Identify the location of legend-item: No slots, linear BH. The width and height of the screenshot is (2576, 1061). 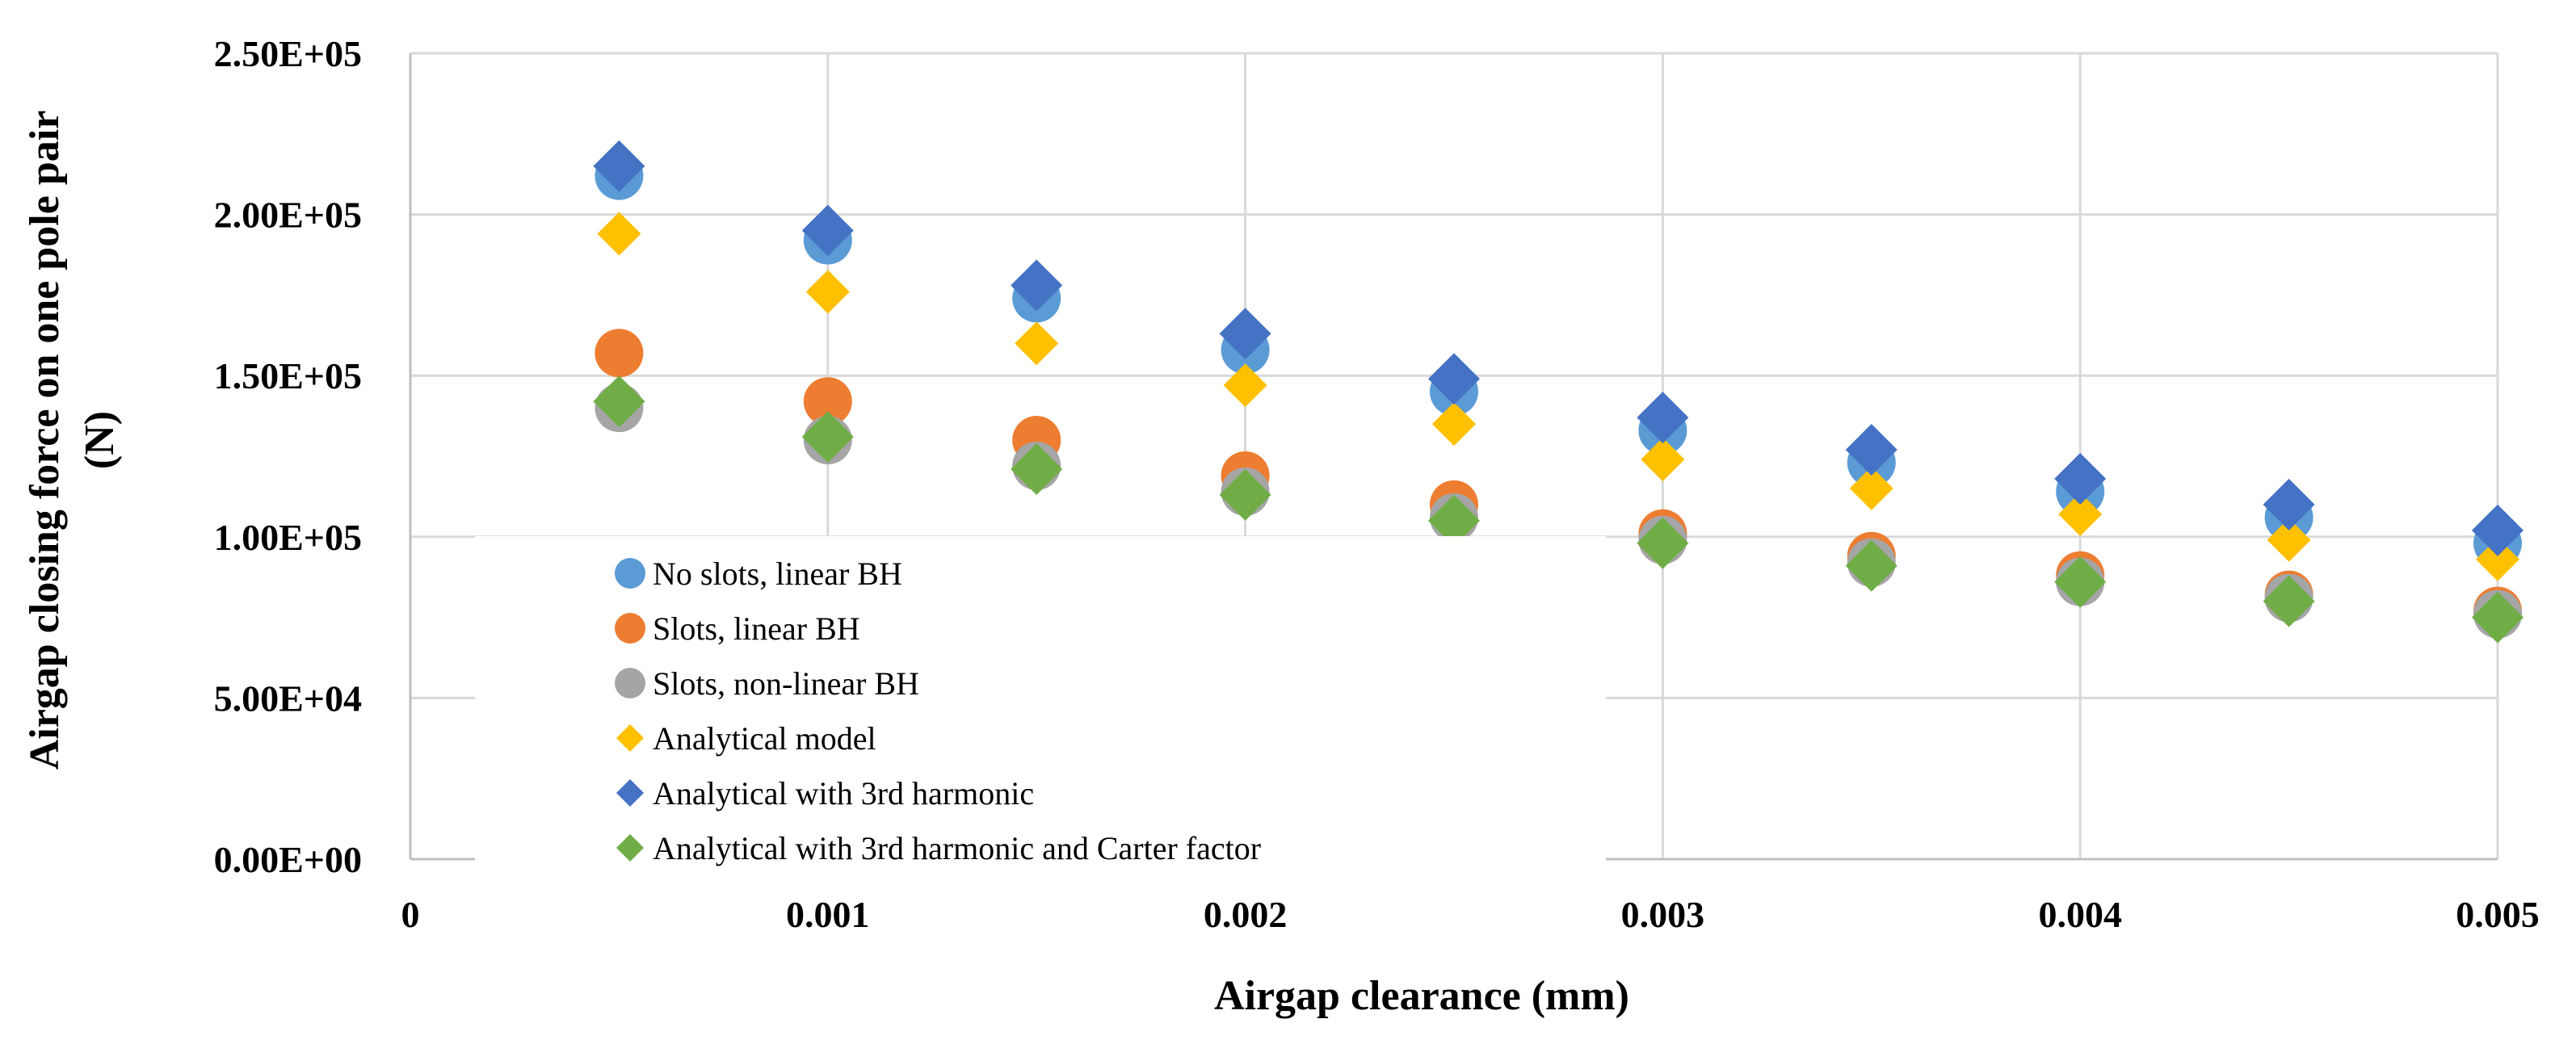
(759, 574).